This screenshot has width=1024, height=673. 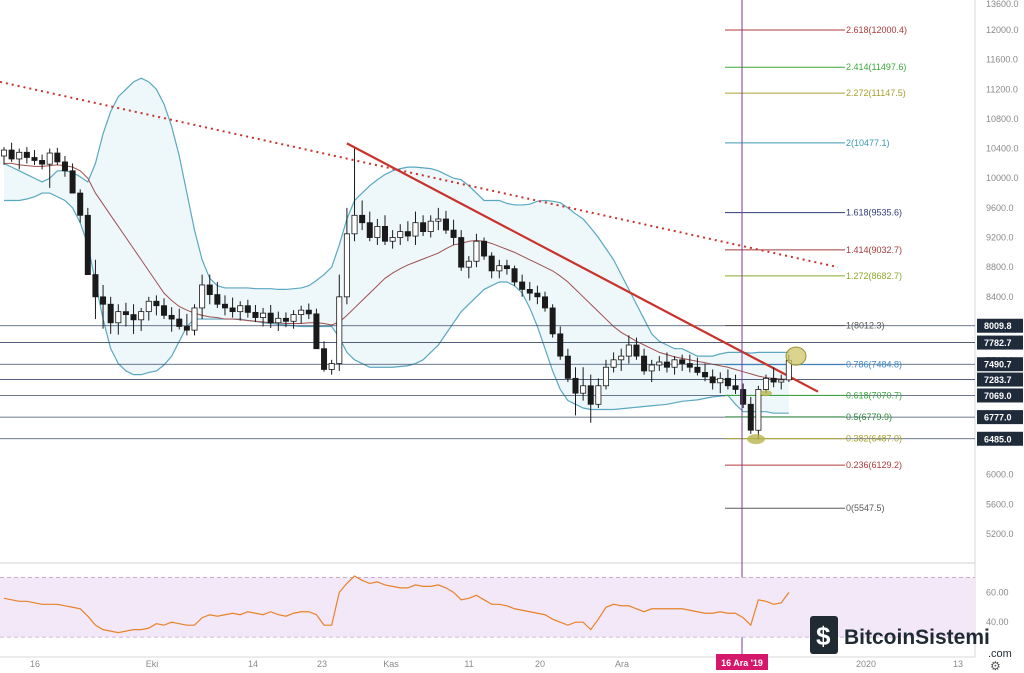 I want to click on highlight-date-box, so click(x=742, y=662).